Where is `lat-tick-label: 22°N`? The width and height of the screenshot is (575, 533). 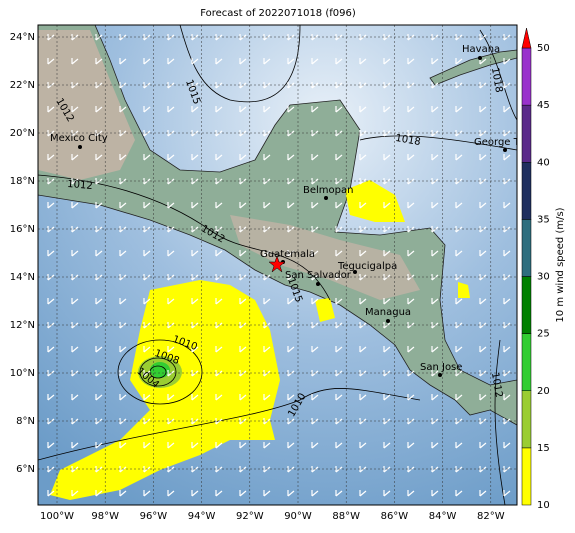 lat-tick-label: 22°N is located at coordinates (22, 85).